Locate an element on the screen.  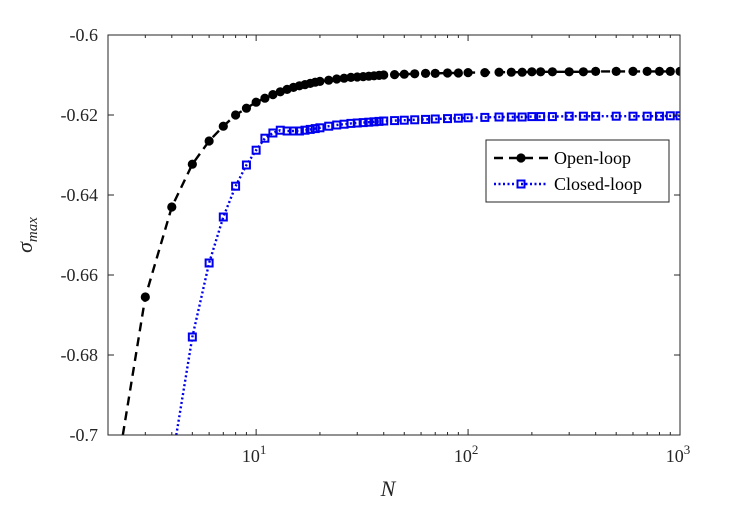
legend-label-1: Open-loop is located at coordinates (592, 158).